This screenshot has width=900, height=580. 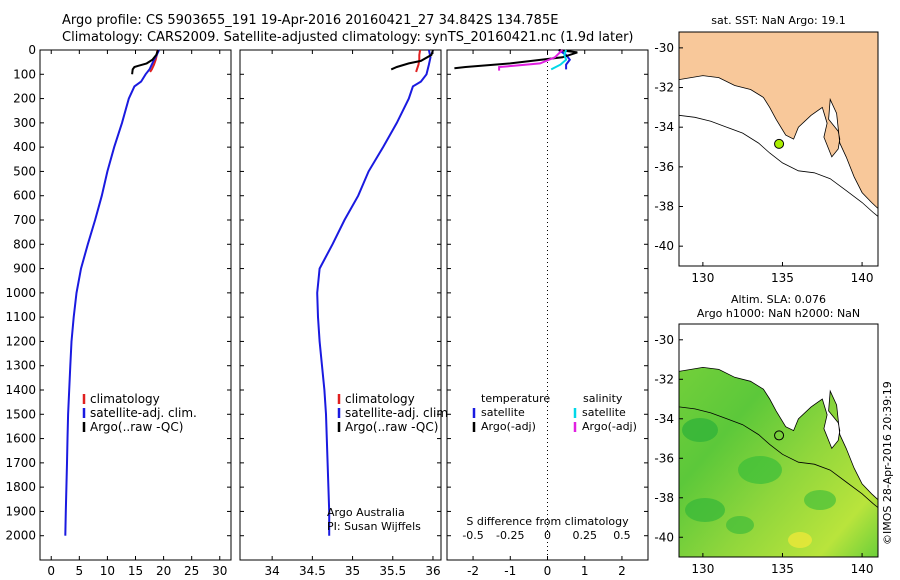 I want to click on y-tick-label: 1800, so click(x=20, y=487).